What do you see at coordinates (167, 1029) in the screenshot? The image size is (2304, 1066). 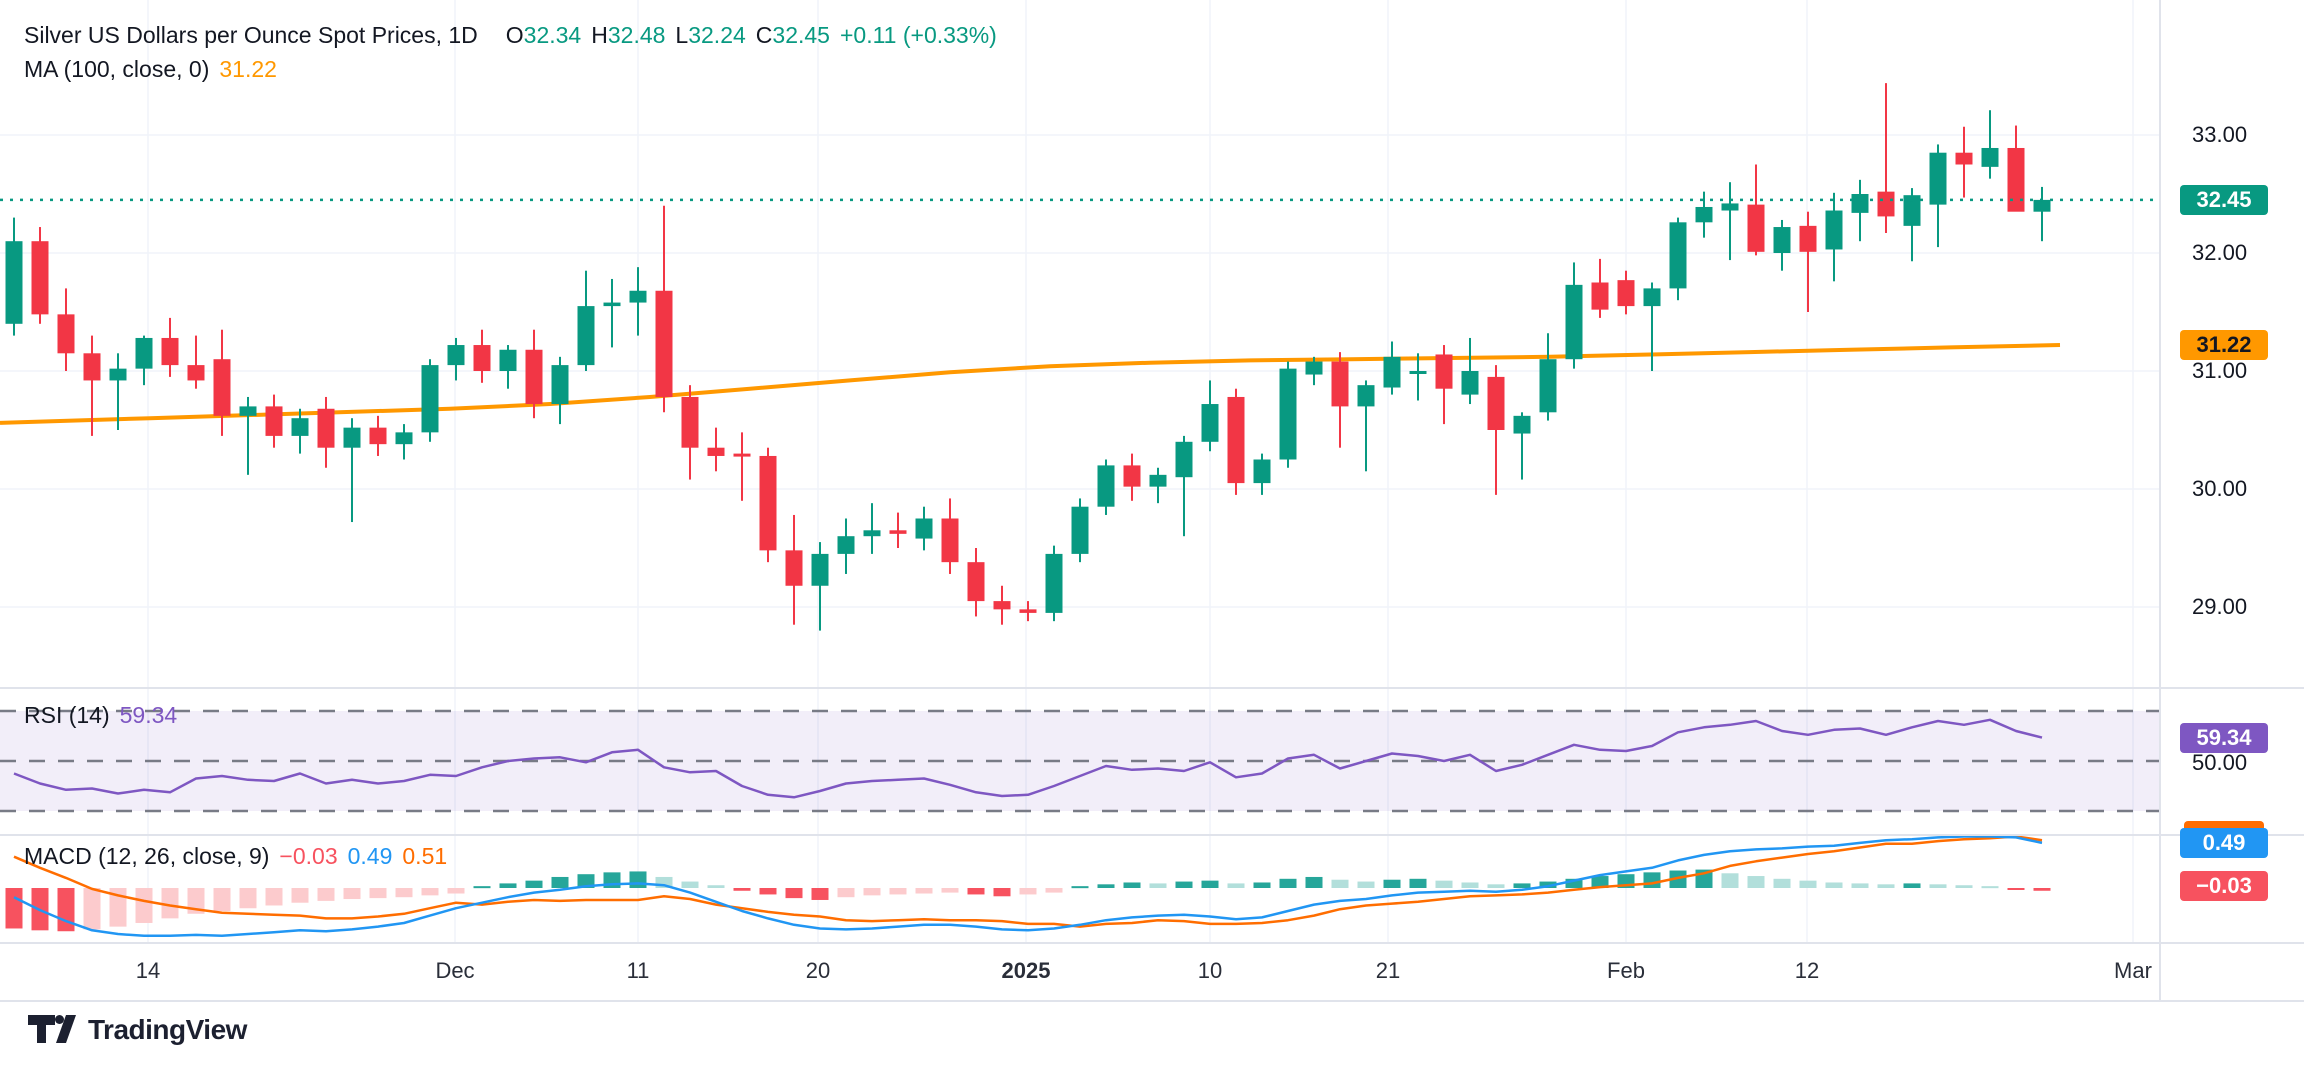 I see `tradingview-logo-text: TradingView` at bounding box center [167, 1029].